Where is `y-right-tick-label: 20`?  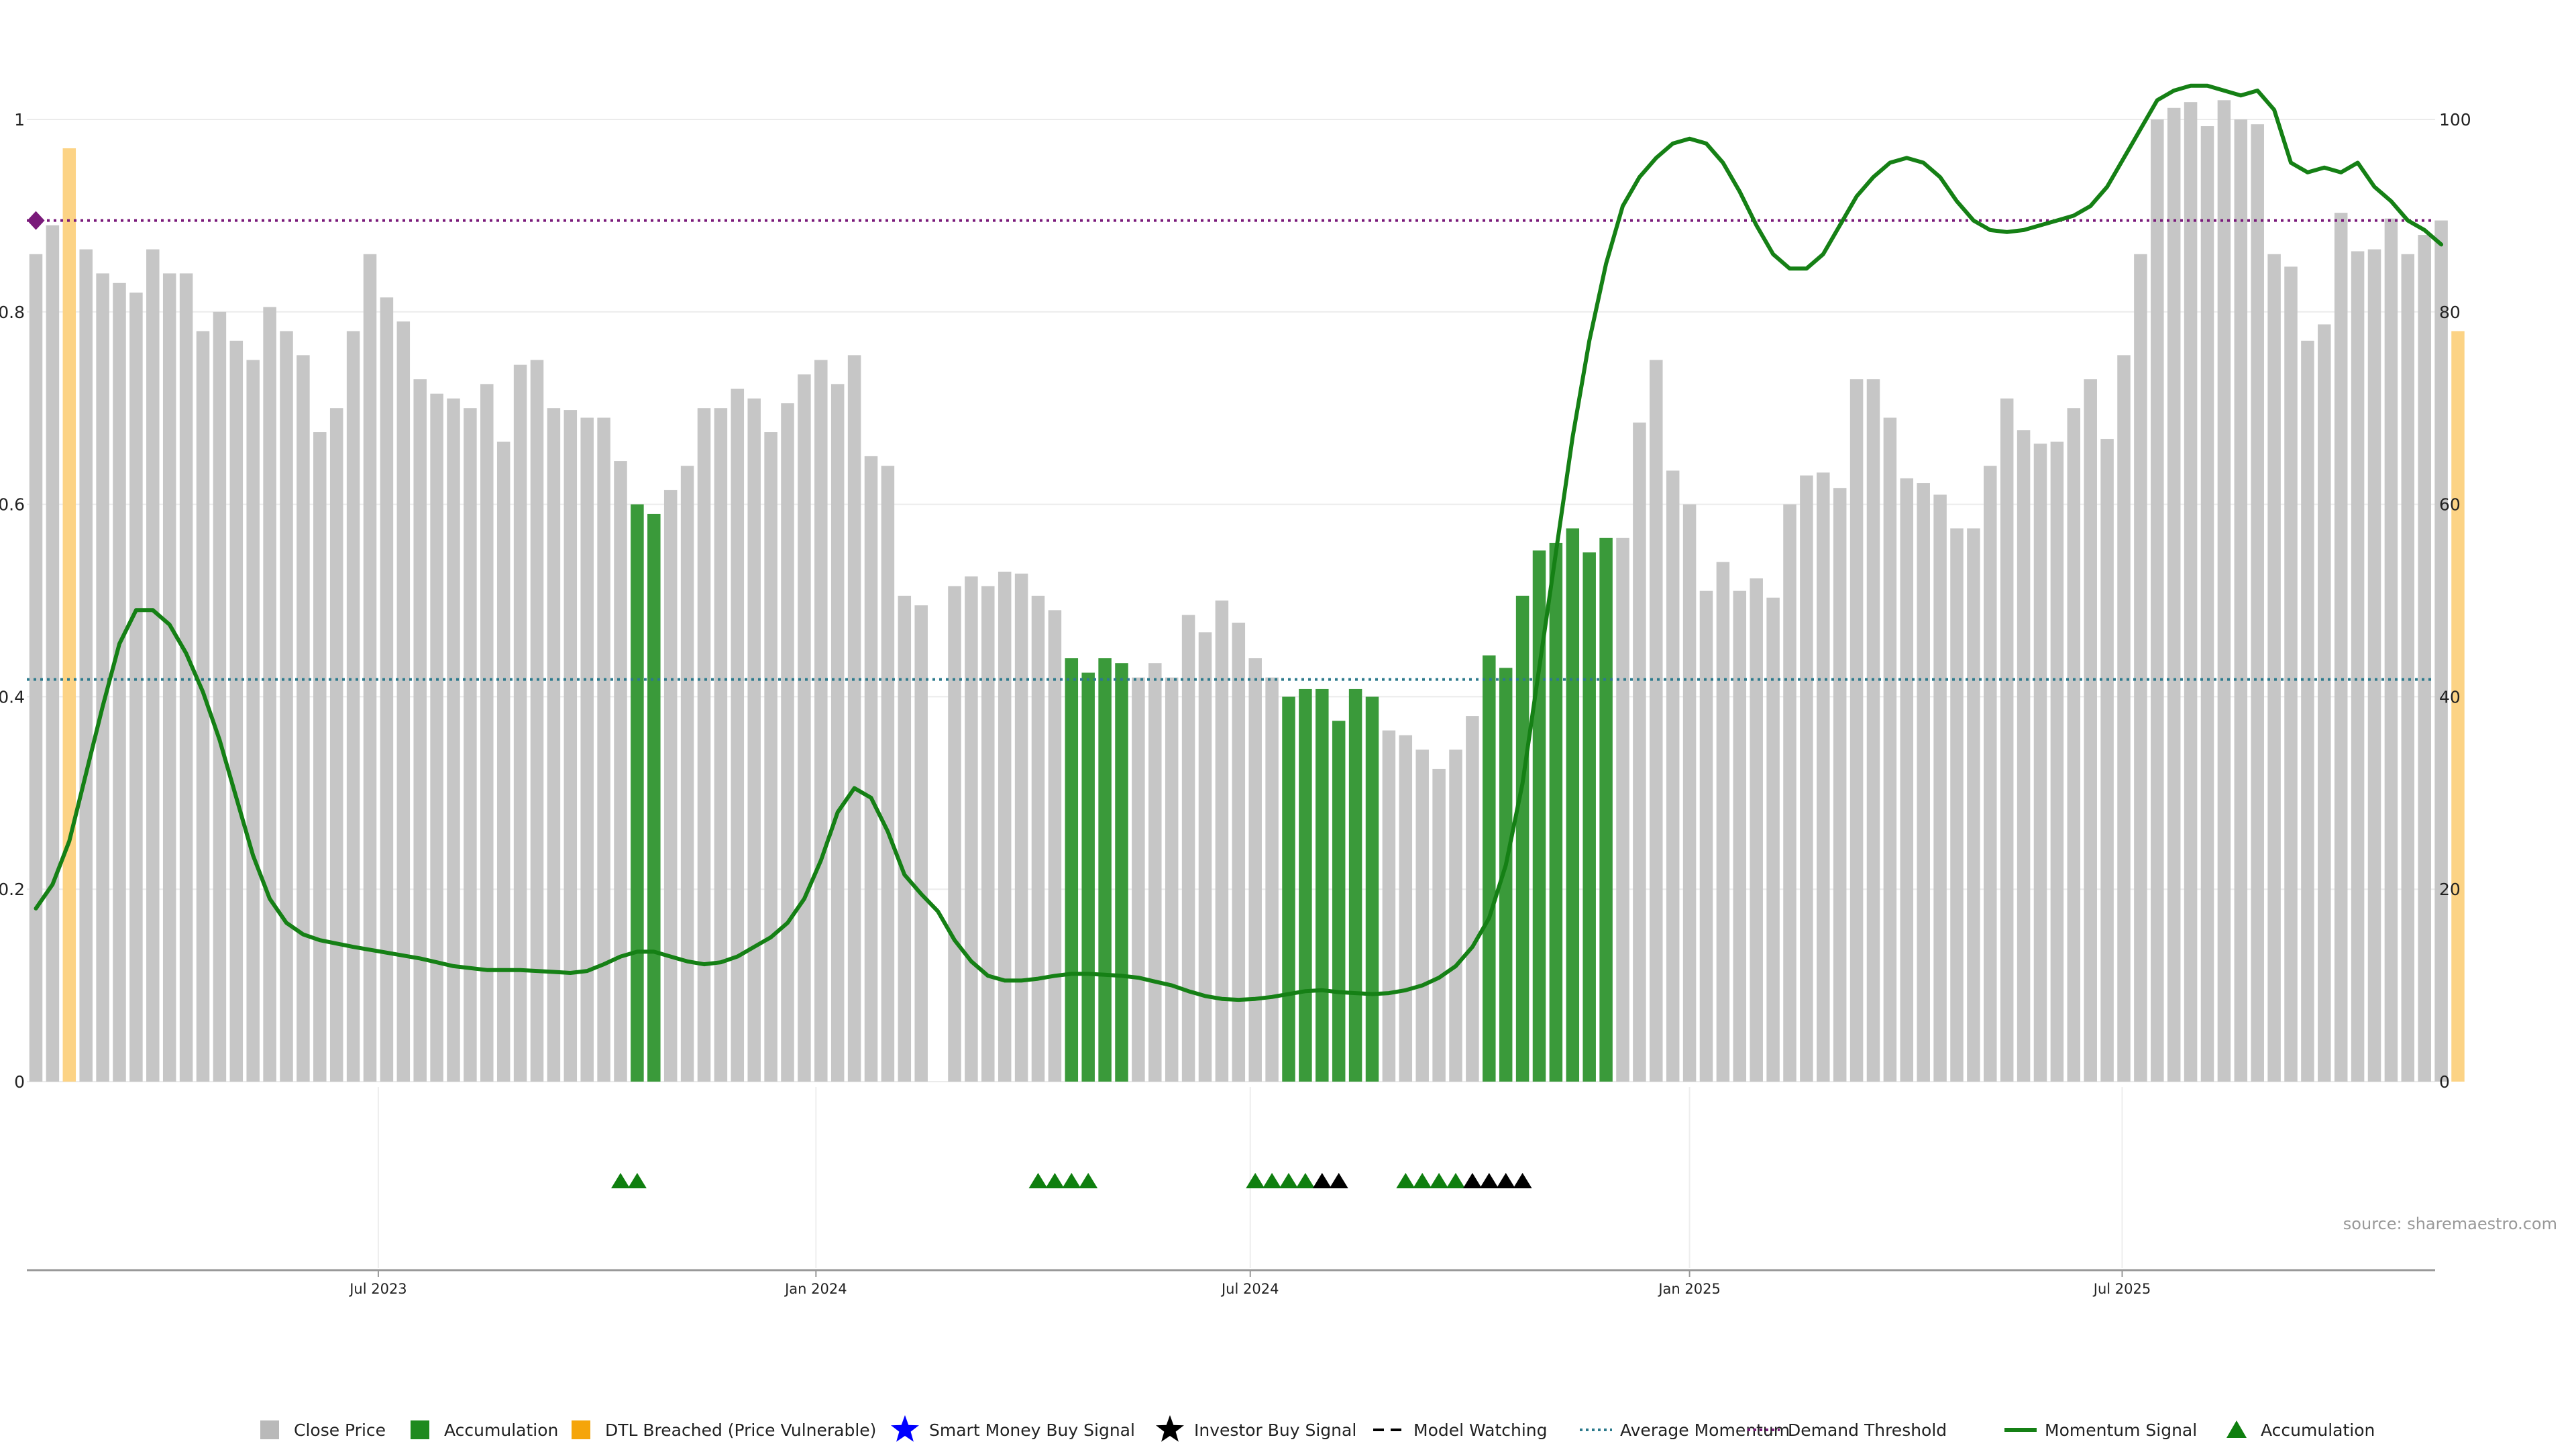 y-right-tick-label: 20 is located at coordinates (2450, 890).